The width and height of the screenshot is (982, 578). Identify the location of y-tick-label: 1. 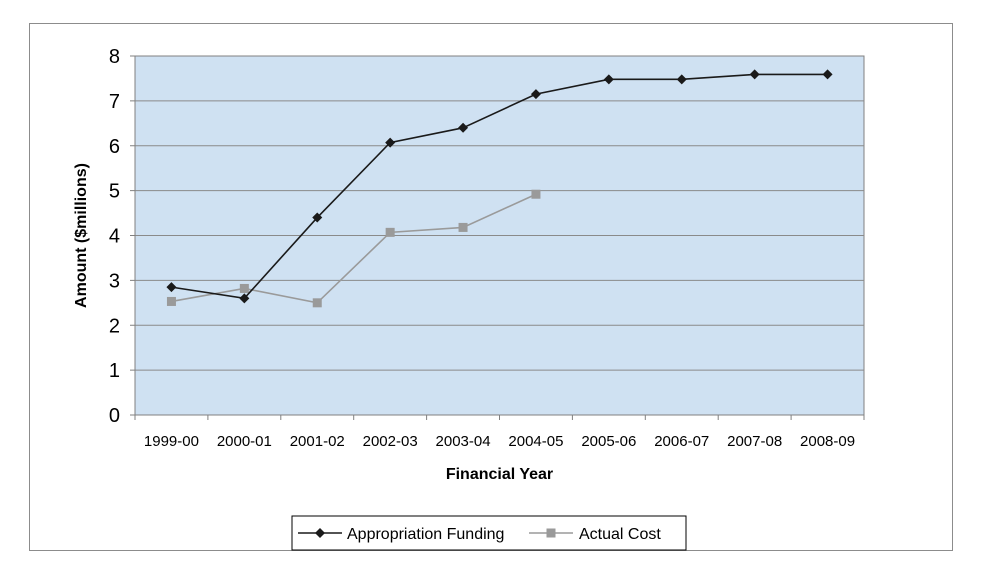
(114, 371).